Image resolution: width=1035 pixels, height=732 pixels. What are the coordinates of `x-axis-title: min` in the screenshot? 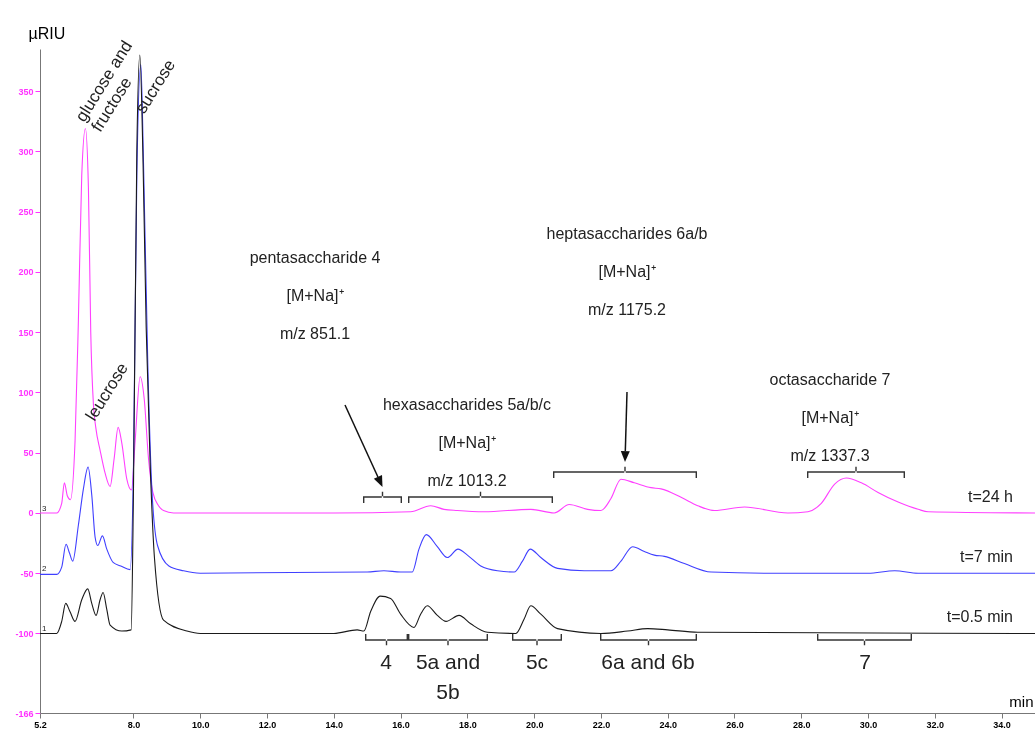 It's located at (1021, 701).